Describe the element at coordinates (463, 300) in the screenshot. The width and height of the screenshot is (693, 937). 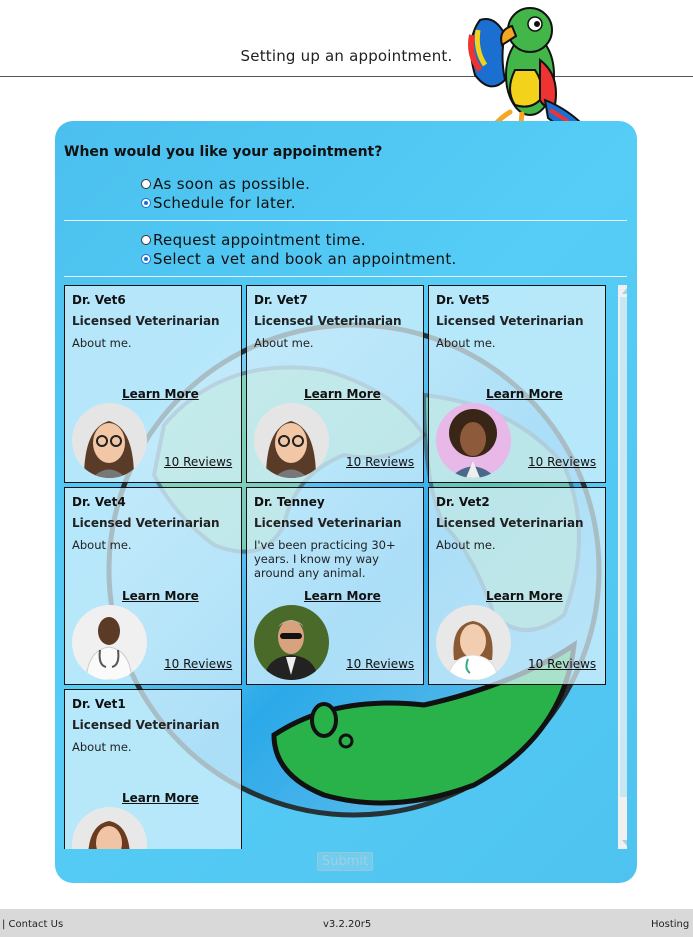
I see `vet-name: Dr. Vet5` at that location.